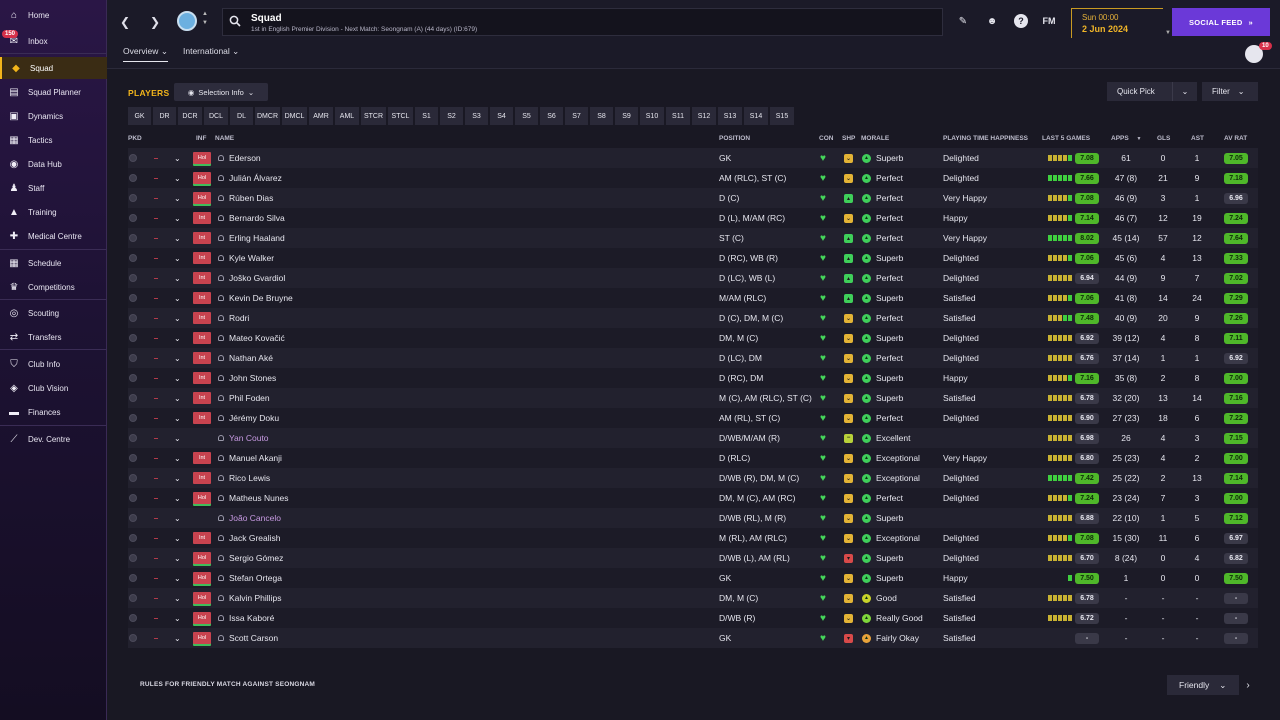 The image size is (1280, 720). I want to click on position-filter-dl: DL, so click(241, 116).